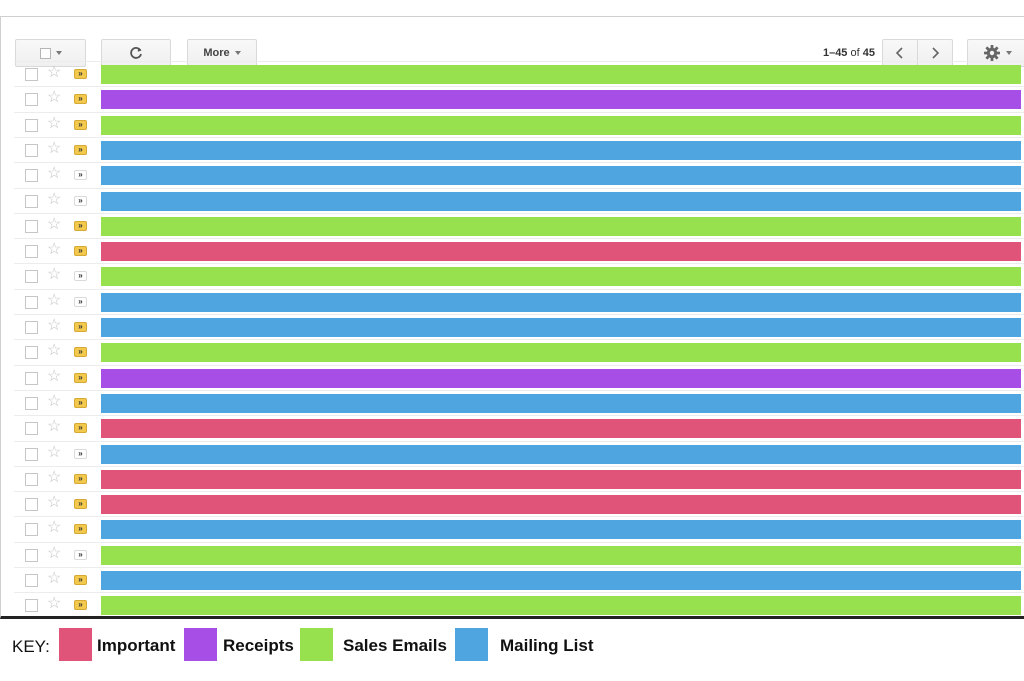 The height and width of the screenshot is (681, 1024). I want to click on select-all-button, so click(50, 53).